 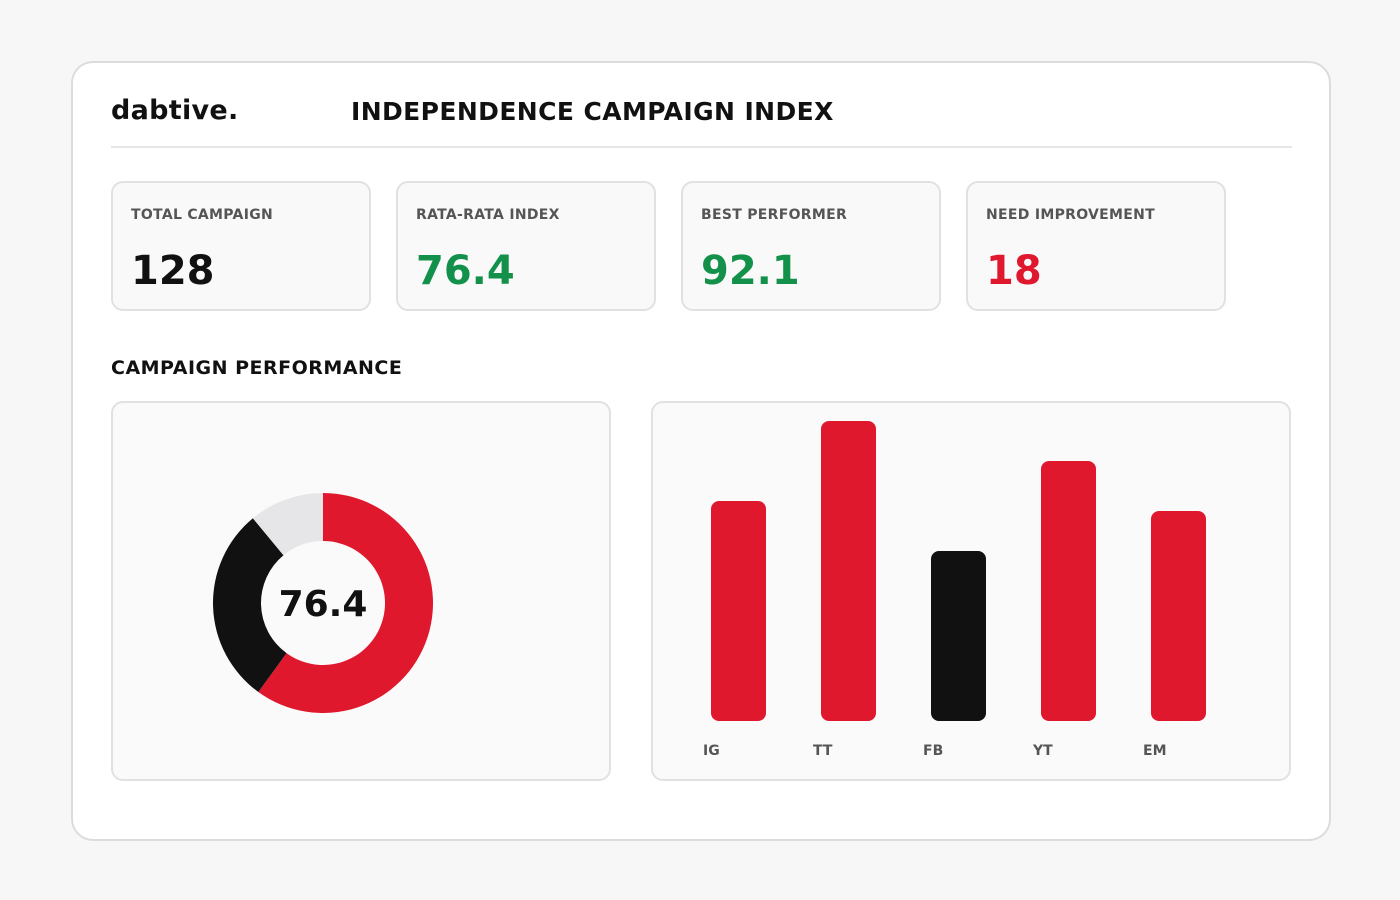 What do you see at coordinates (848, 571) in the screenshot?
I see `bar-tt` at bounding box center [848, 571].